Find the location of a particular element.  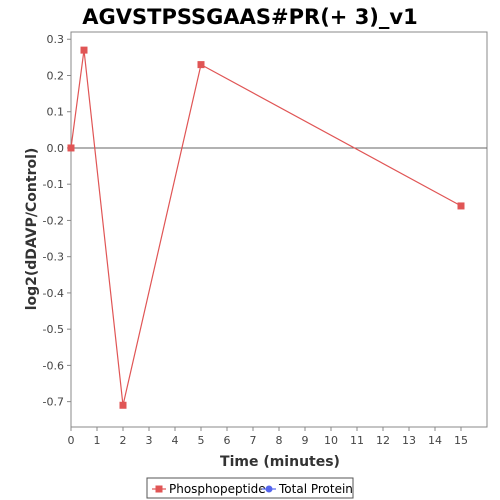

y-tick-label: -0.4 is located at coordinates (53, 293).